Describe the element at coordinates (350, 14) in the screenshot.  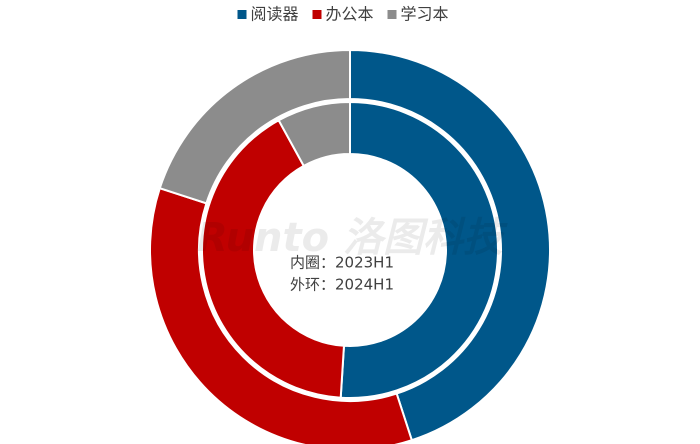
I see `legend-label: 办公本` at that location.